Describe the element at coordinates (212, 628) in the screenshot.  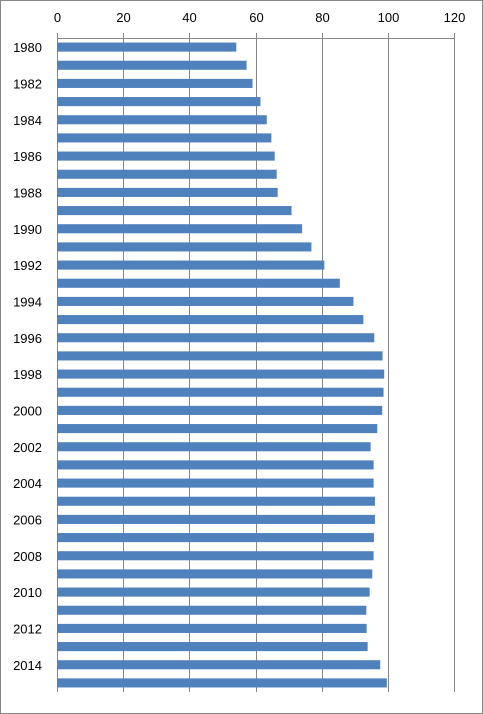
I see `bar-2012` at that location.